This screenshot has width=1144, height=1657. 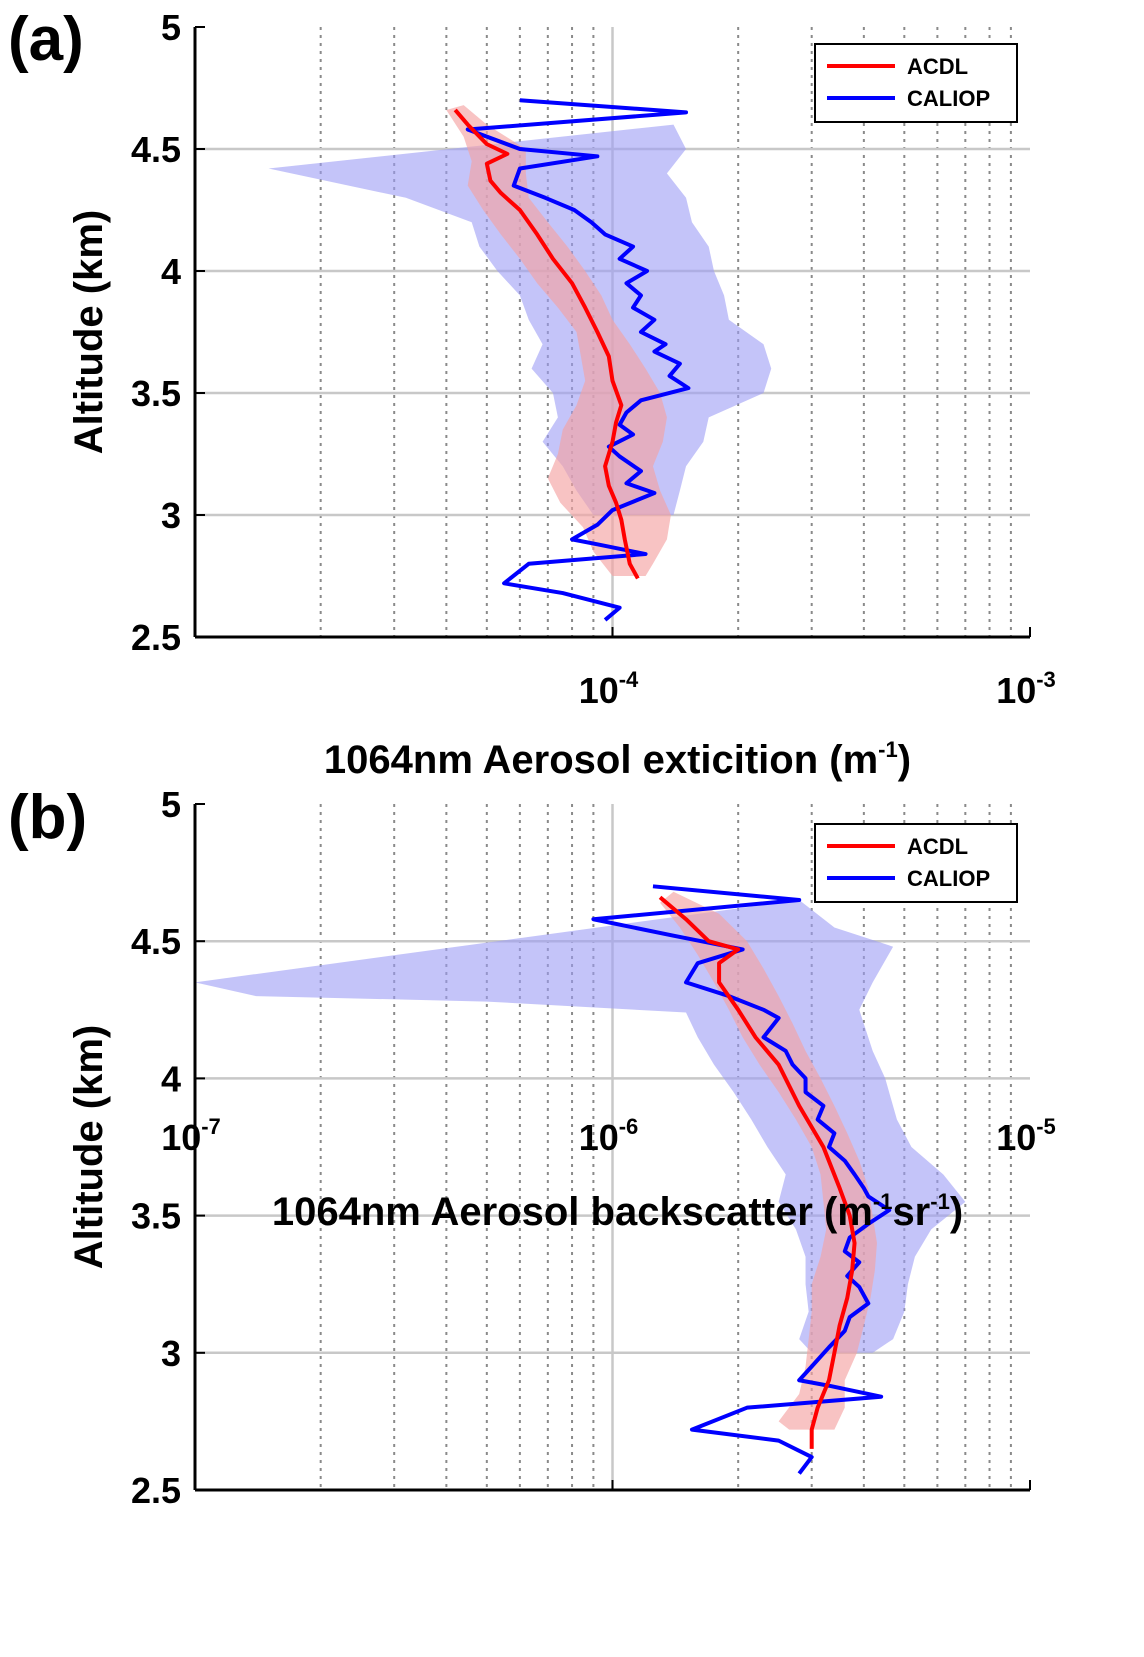 I want to click on data-layer, so click(x=520, y=360).